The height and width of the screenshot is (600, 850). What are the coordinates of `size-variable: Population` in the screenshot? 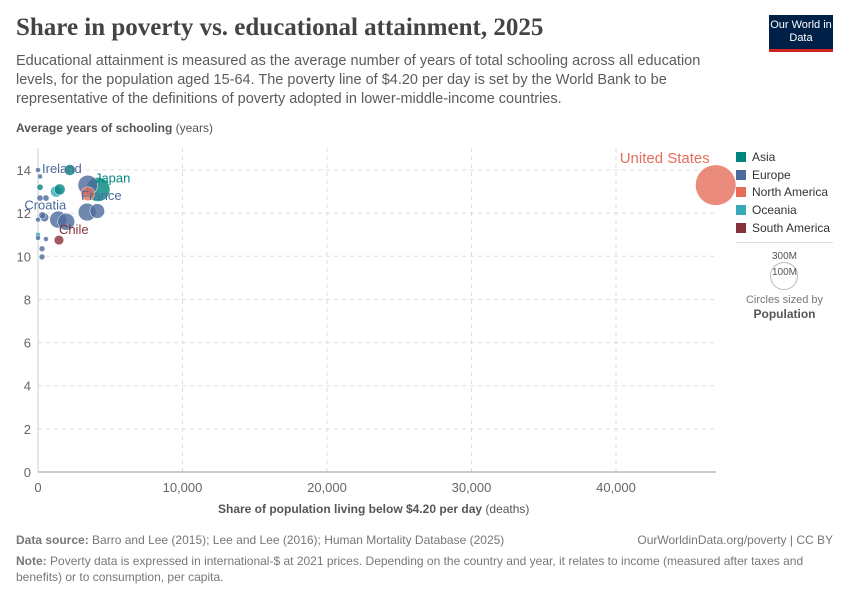 It's located at (784, 314).